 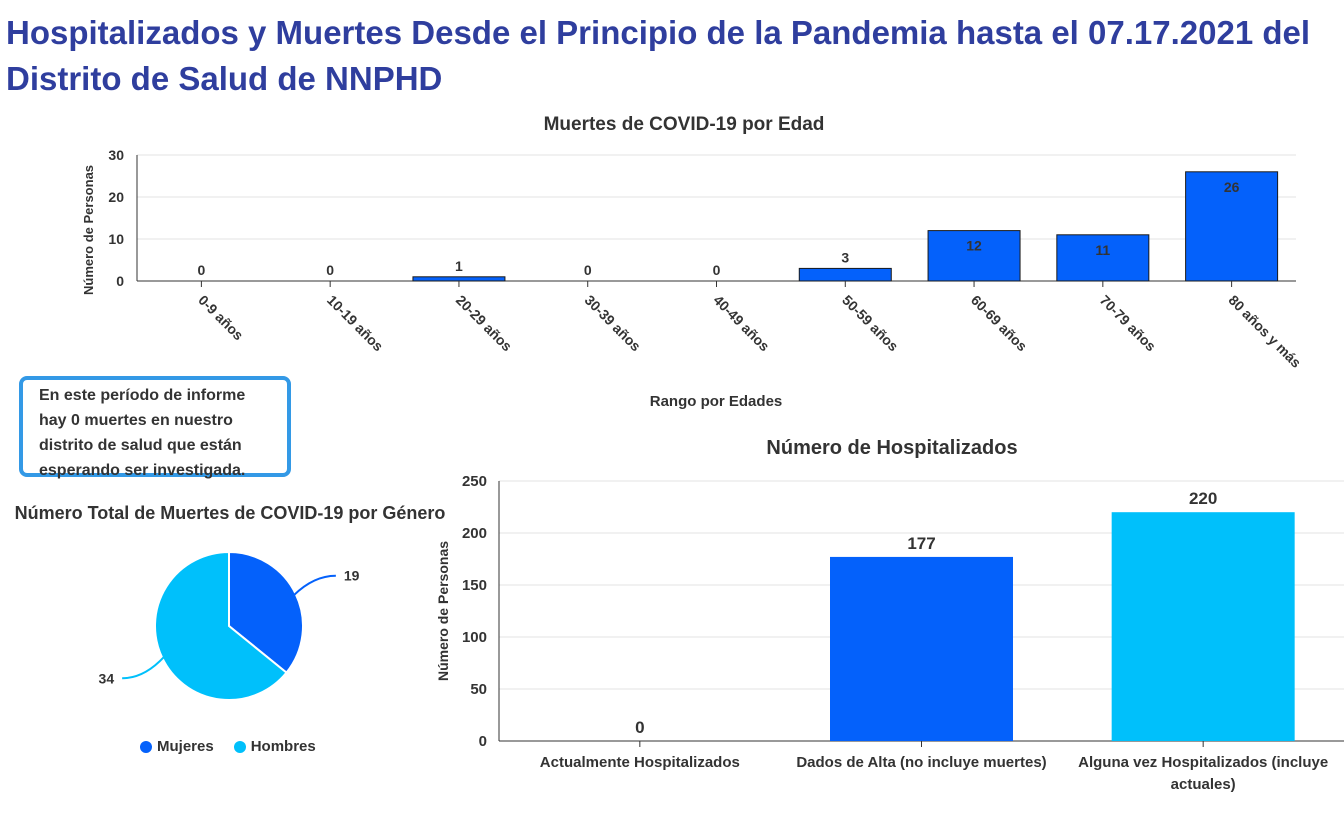 I want to click on age-bar-value-label: 1, so click(x=459, y=266).